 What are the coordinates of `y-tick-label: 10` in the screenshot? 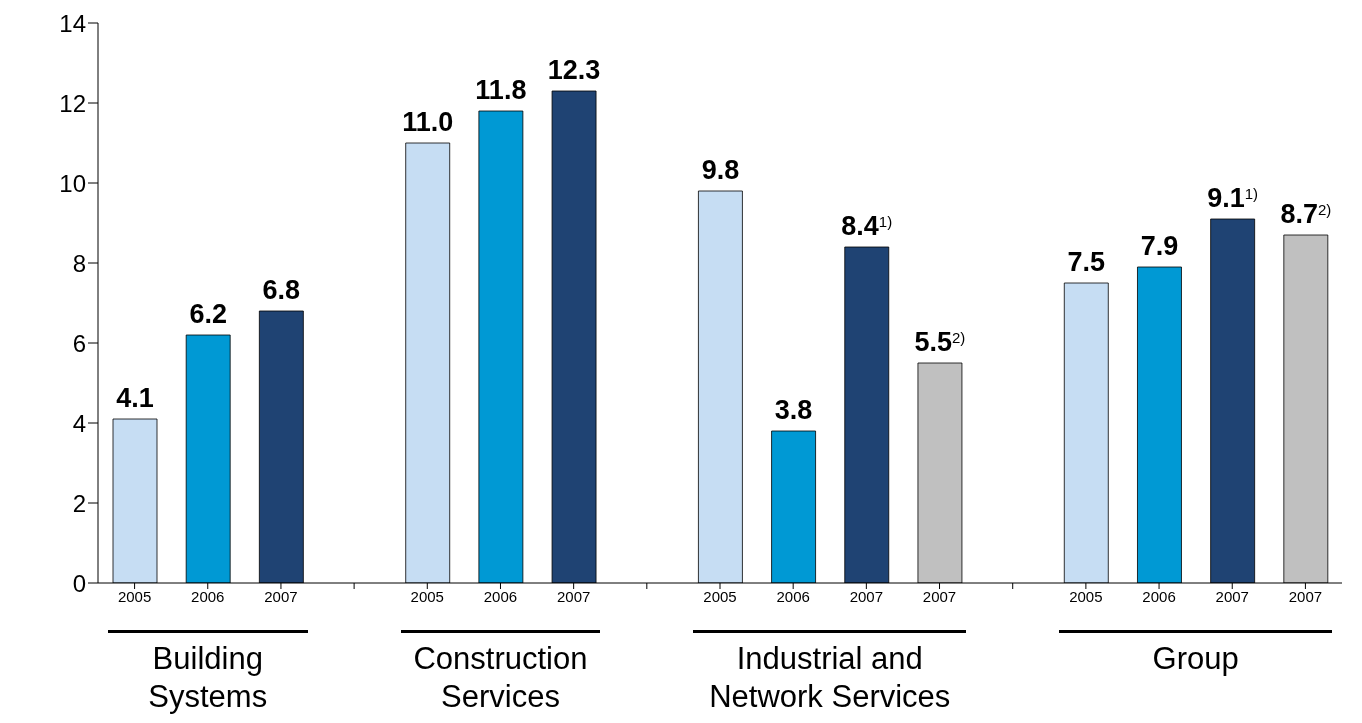 It's located at (72, 183).